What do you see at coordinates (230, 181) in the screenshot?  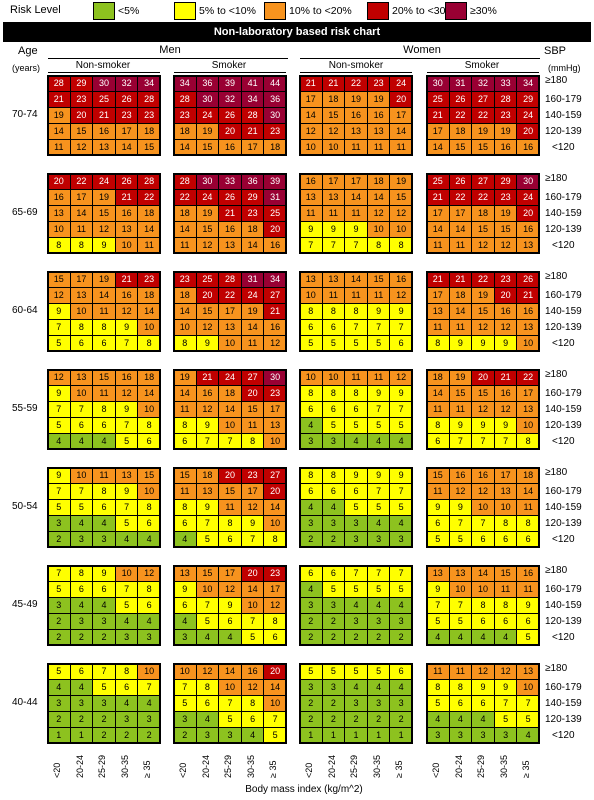 I see `risk-cell: 33` at bounding box center [230, 181].